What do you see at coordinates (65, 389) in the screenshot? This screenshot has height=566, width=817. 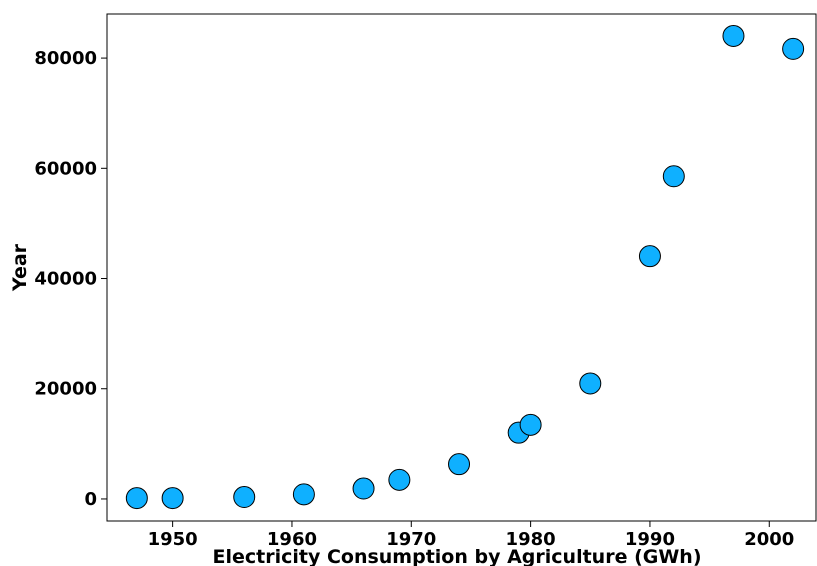 I see `y-tick-label: 20000` at bounding box center [65, 389].